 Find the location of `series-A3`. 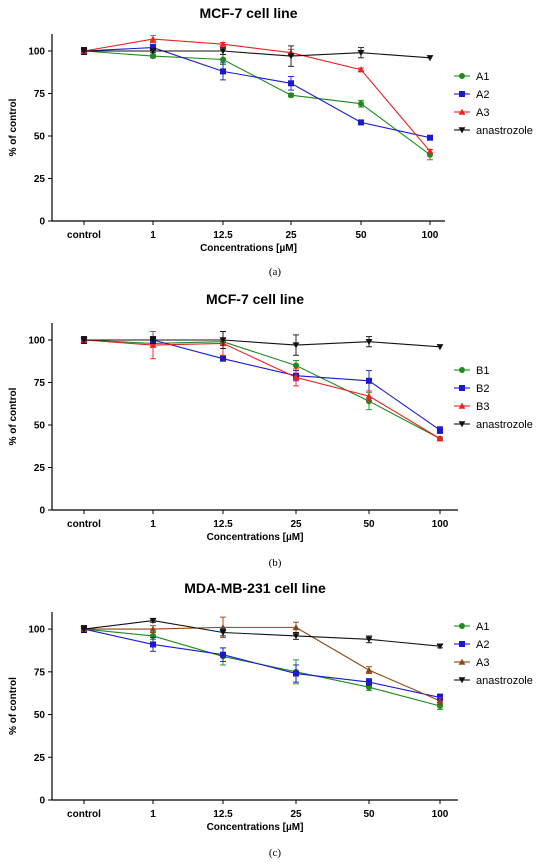

series-A3 is located at coordinates (262, 660).